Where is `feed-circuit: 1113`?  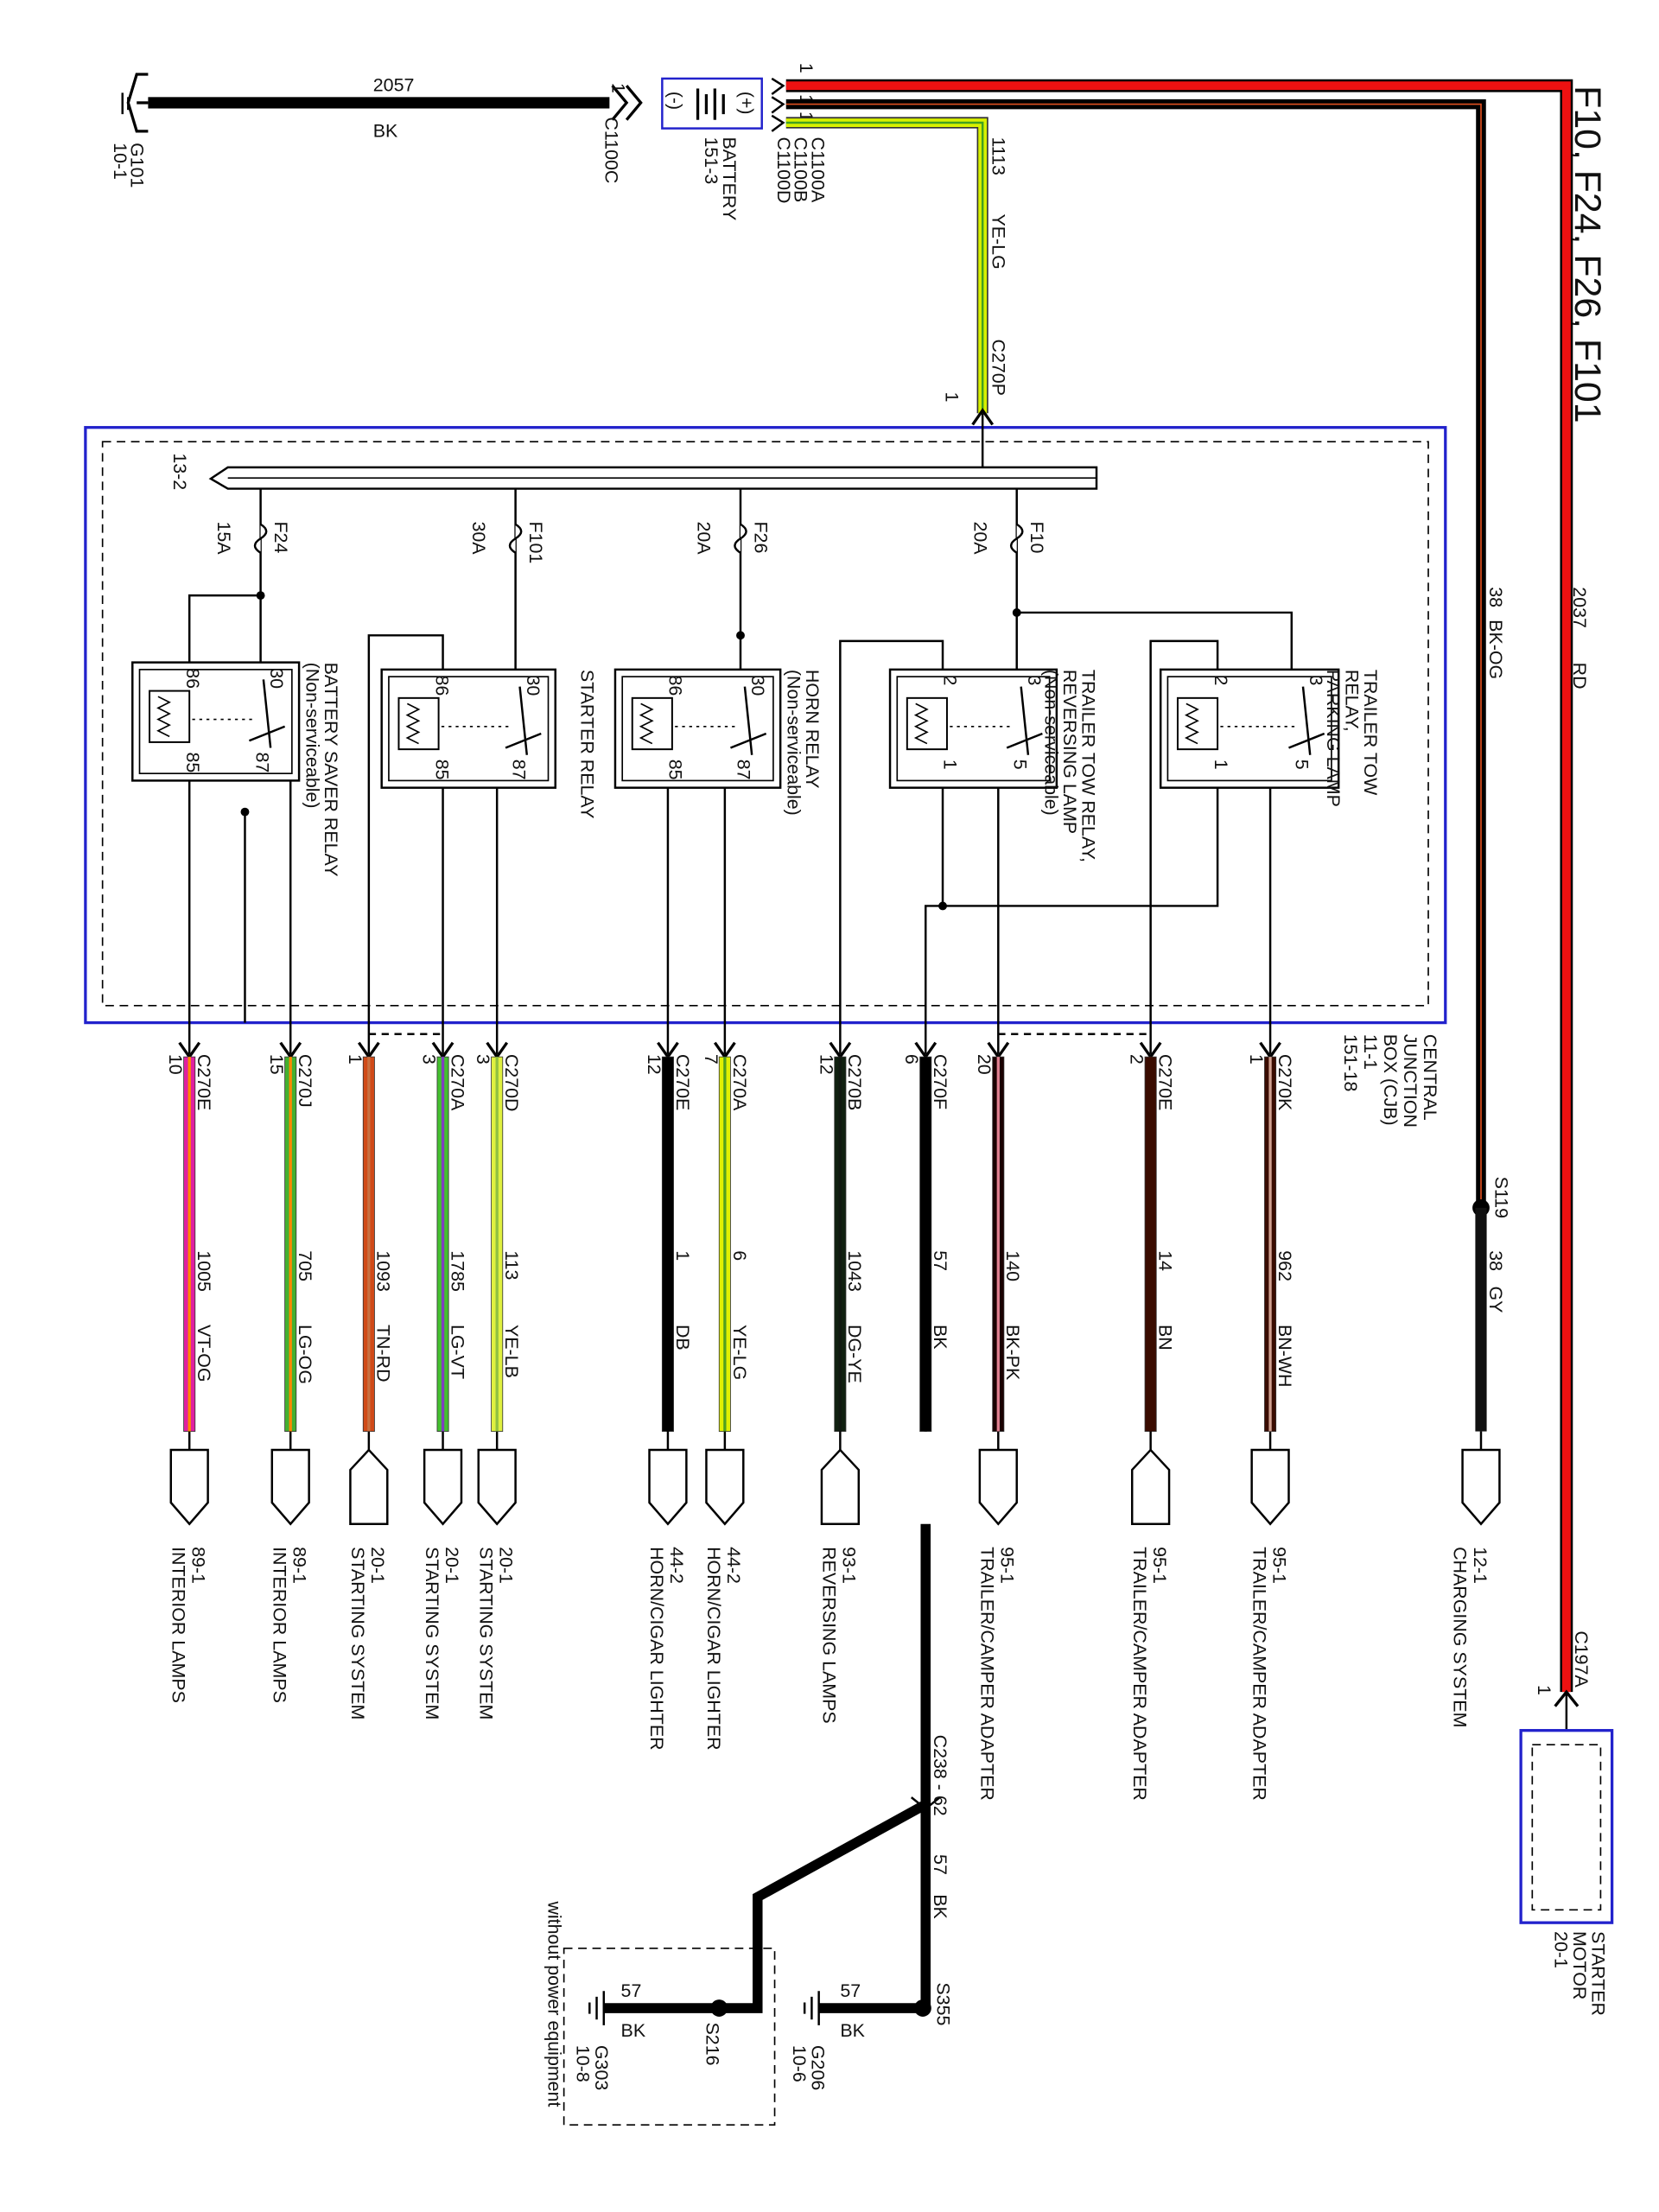
feed-circuit: 1113 is located at coordinates (998, 156).